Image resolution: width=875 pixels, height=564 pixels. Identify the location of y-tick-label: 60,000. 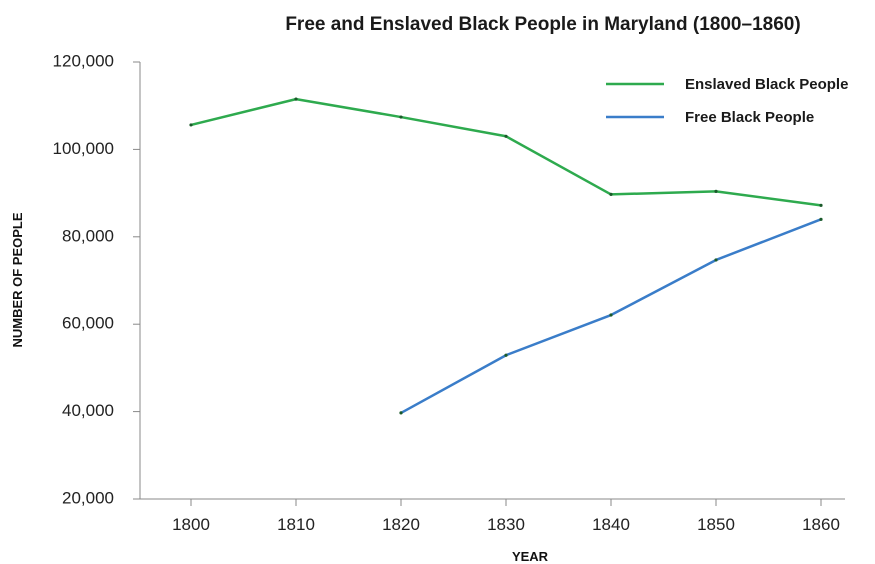
(88, 323).